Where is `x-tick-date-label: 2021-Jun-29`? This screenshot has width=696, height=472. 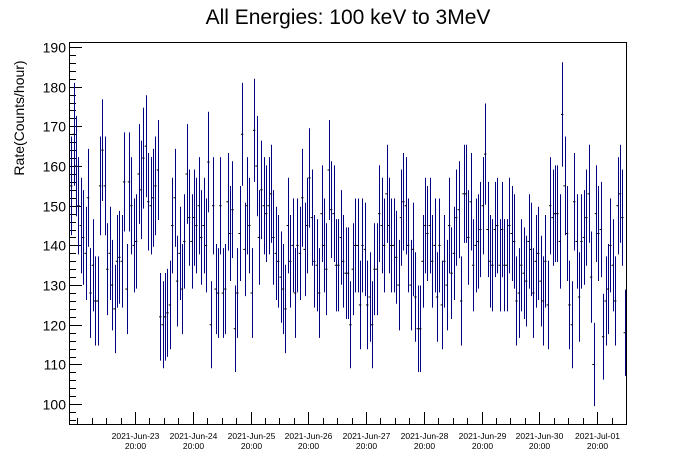 x-tick-date-label: 2021-Jun-29 is located at coordinates (483, 436).